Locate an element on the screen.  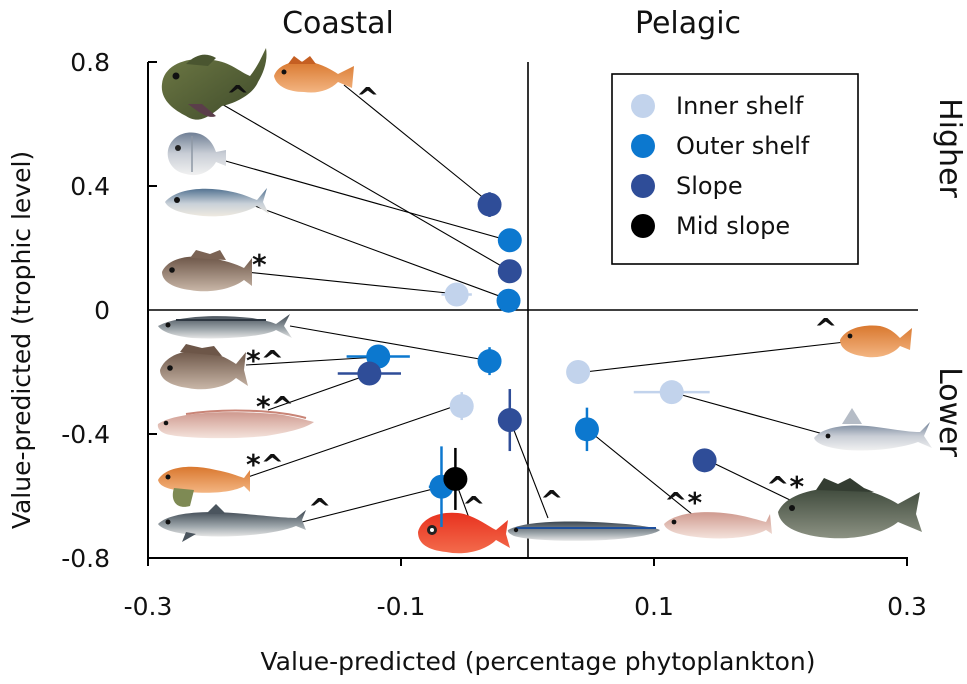
elephantfish-image is located at coordinates (873, 429).